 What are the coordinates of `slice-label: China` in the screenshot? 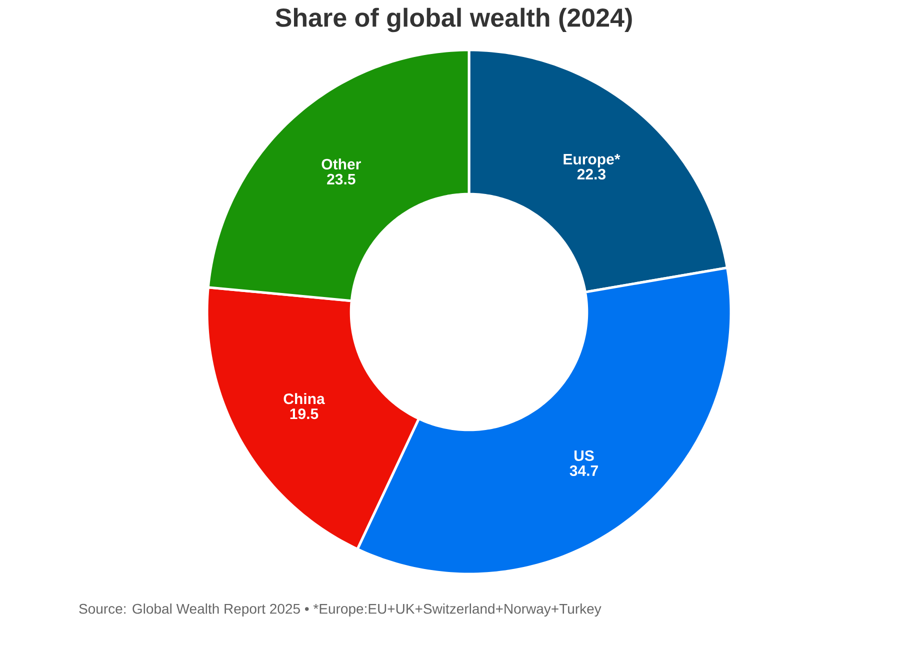 It's located at (304, 398).